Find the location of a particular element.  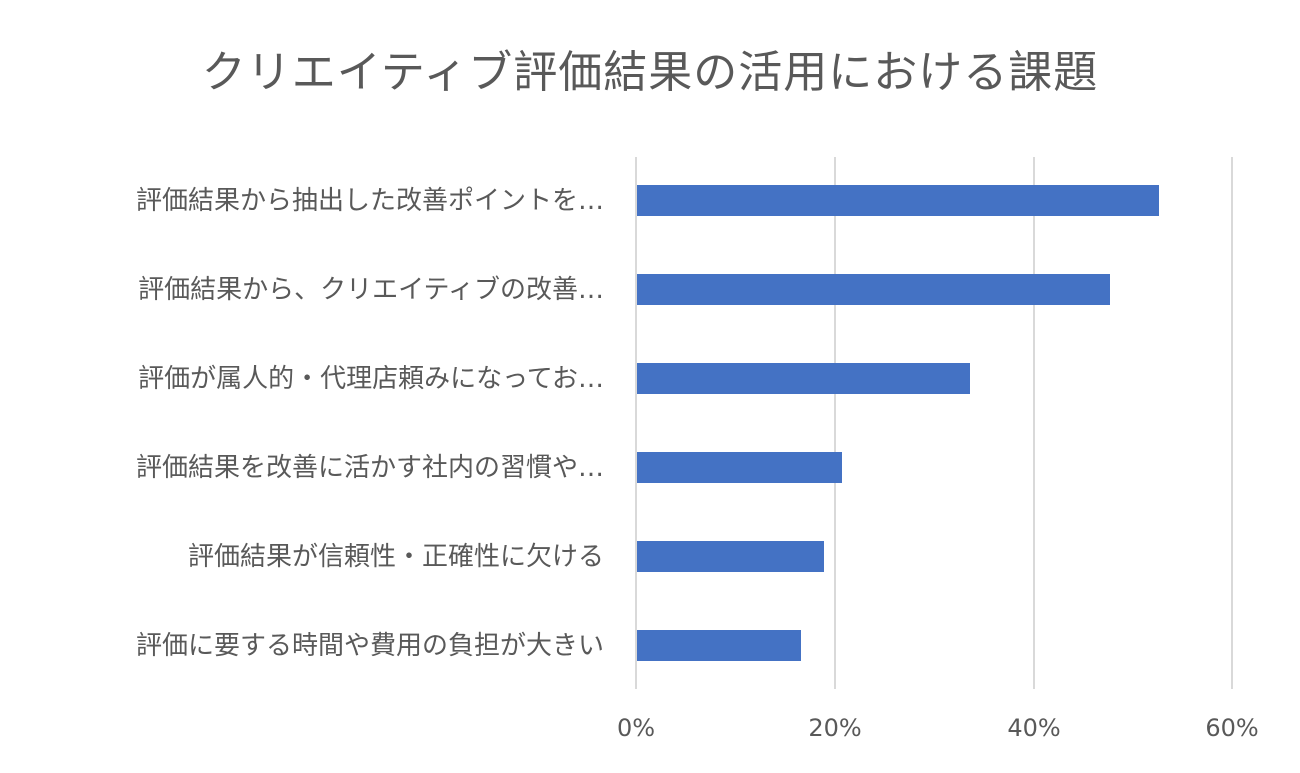

tick-label: 0% is located at coordinates (636, 728).